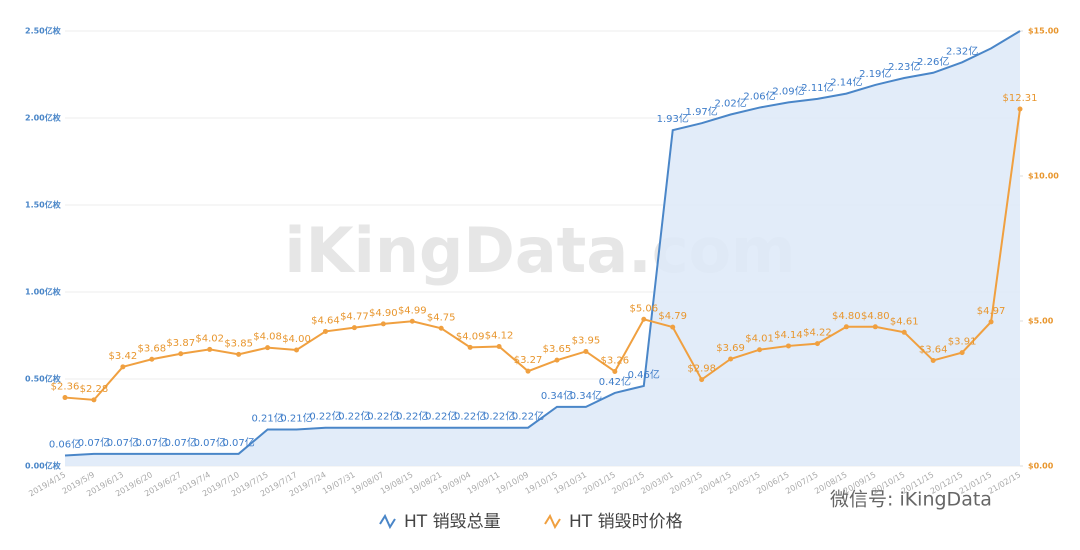  Describe the element at coordinates (151, 348) in the screenshot. I see `data-label: $3.68` at that location.